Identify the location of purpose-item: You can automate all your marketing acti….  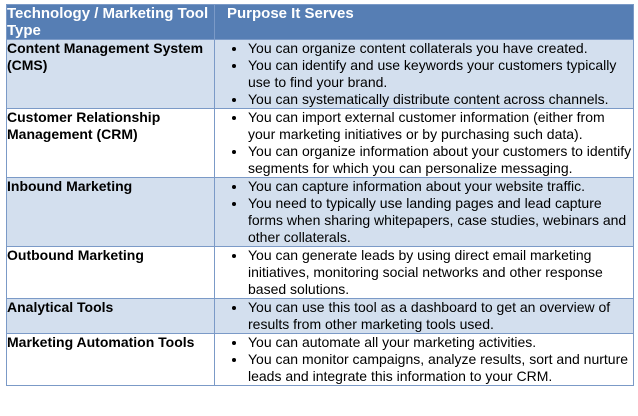
(440, 342).